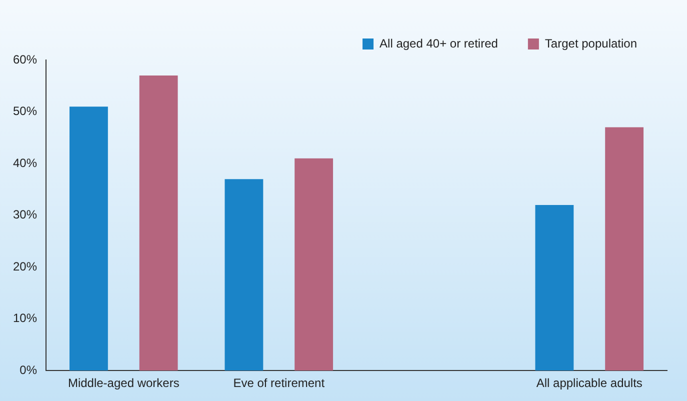  Describe the element at coordinates (591, 43) in the screenshot. I see `legend-label: Target population` at that location.